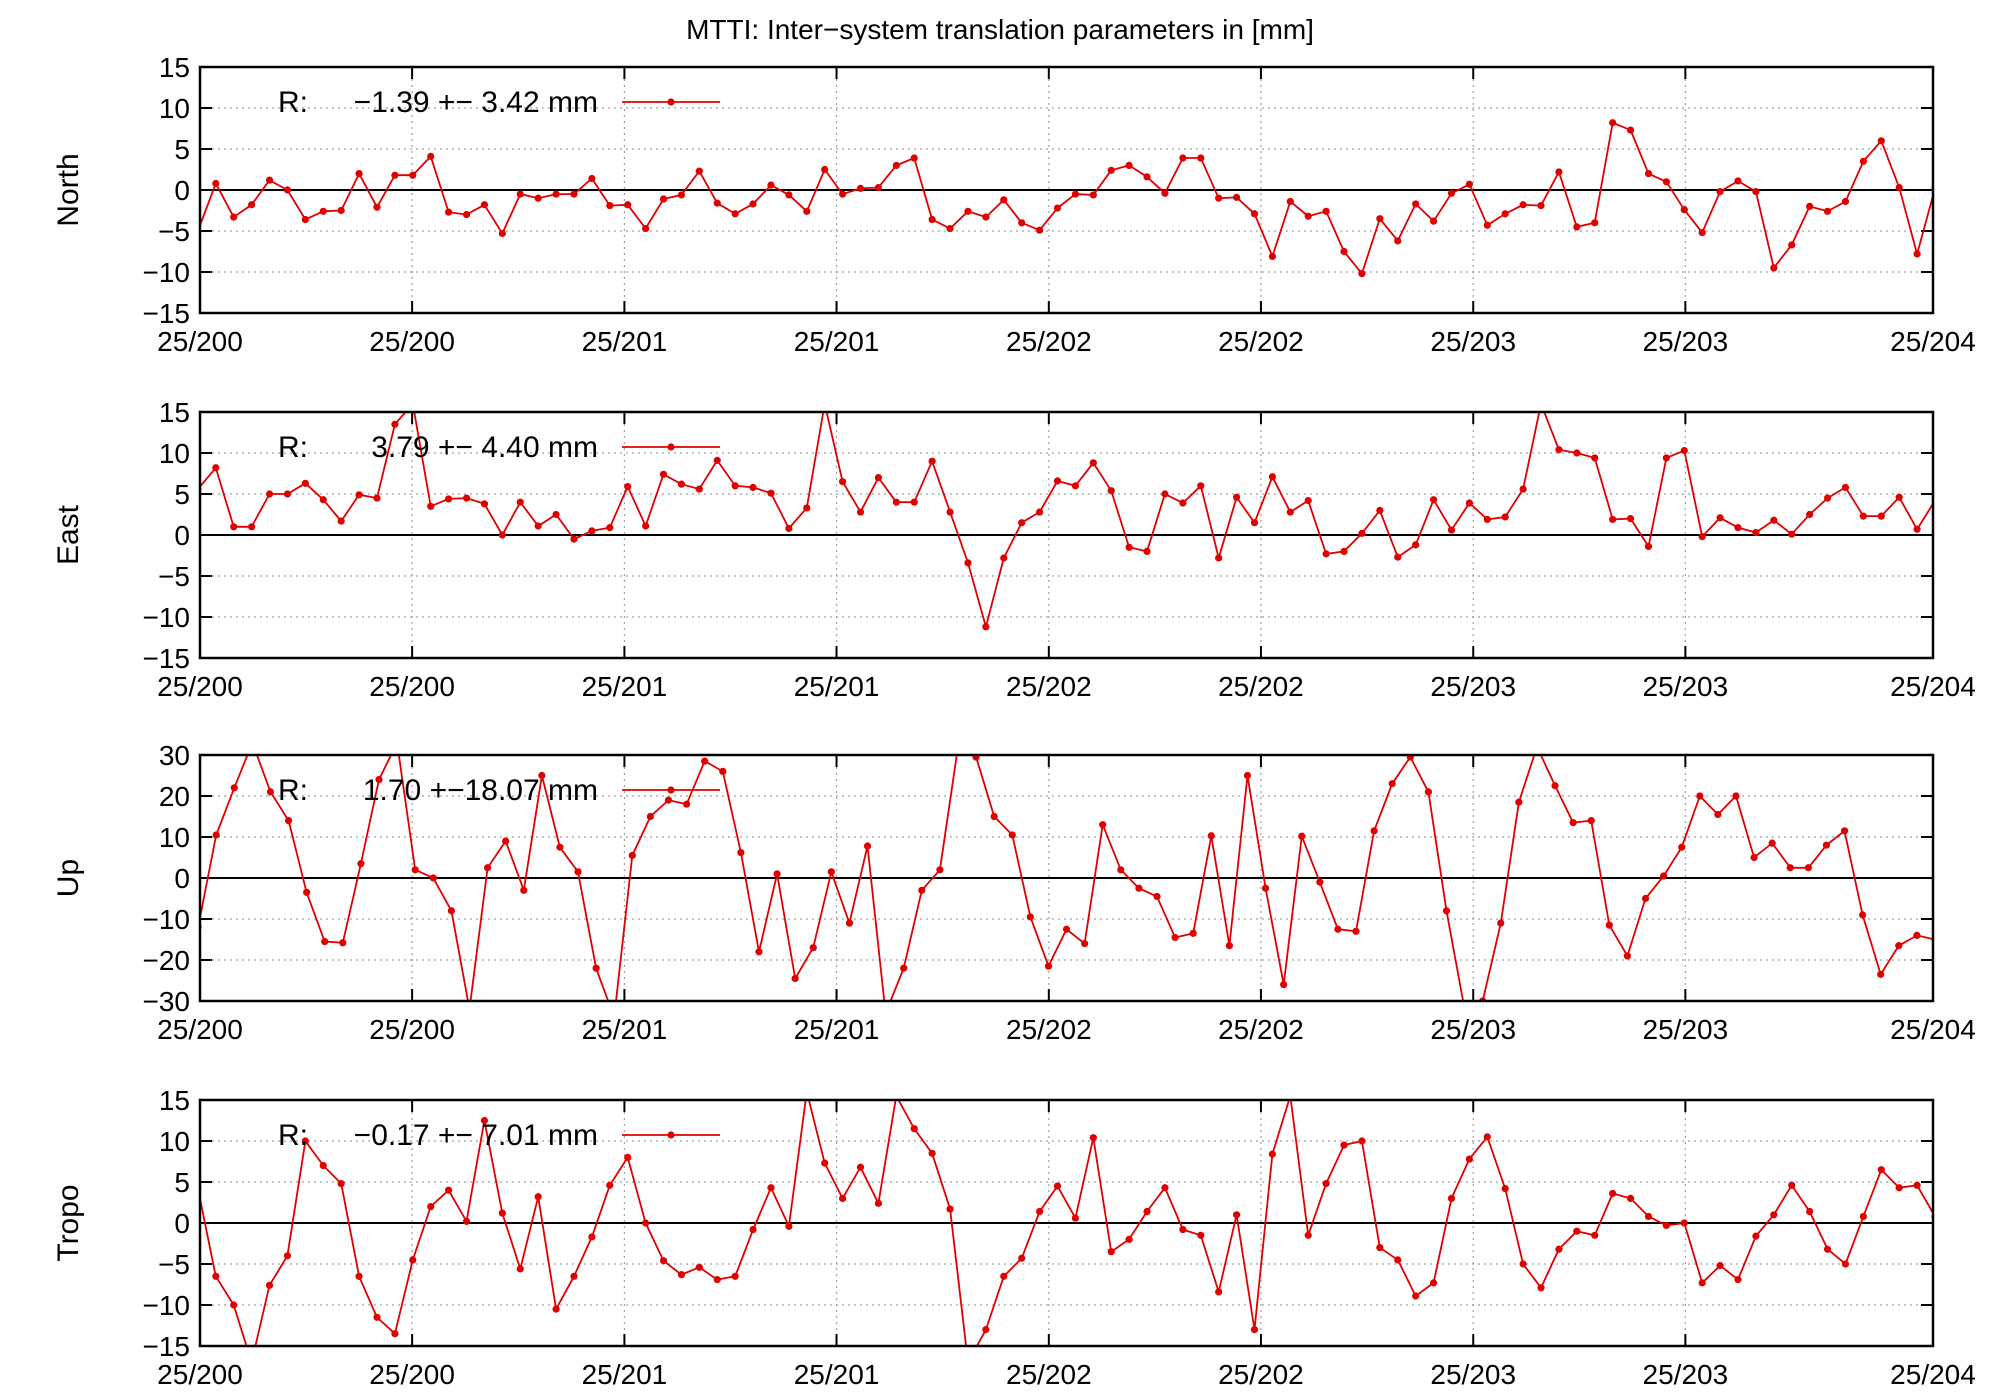 The width and height of the screenshot is (2000, 1400). I want to click on north-x-tick-label: 25/202, so click(1261, 341).